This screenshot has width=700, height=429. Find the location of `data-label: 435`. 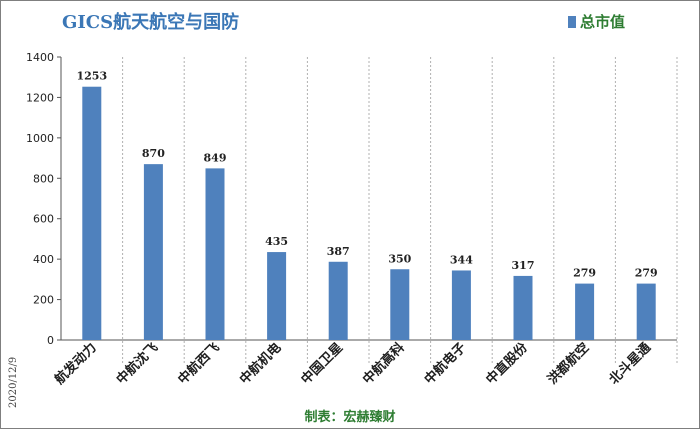

data-label: 435 is located at coordinates (276, 241).